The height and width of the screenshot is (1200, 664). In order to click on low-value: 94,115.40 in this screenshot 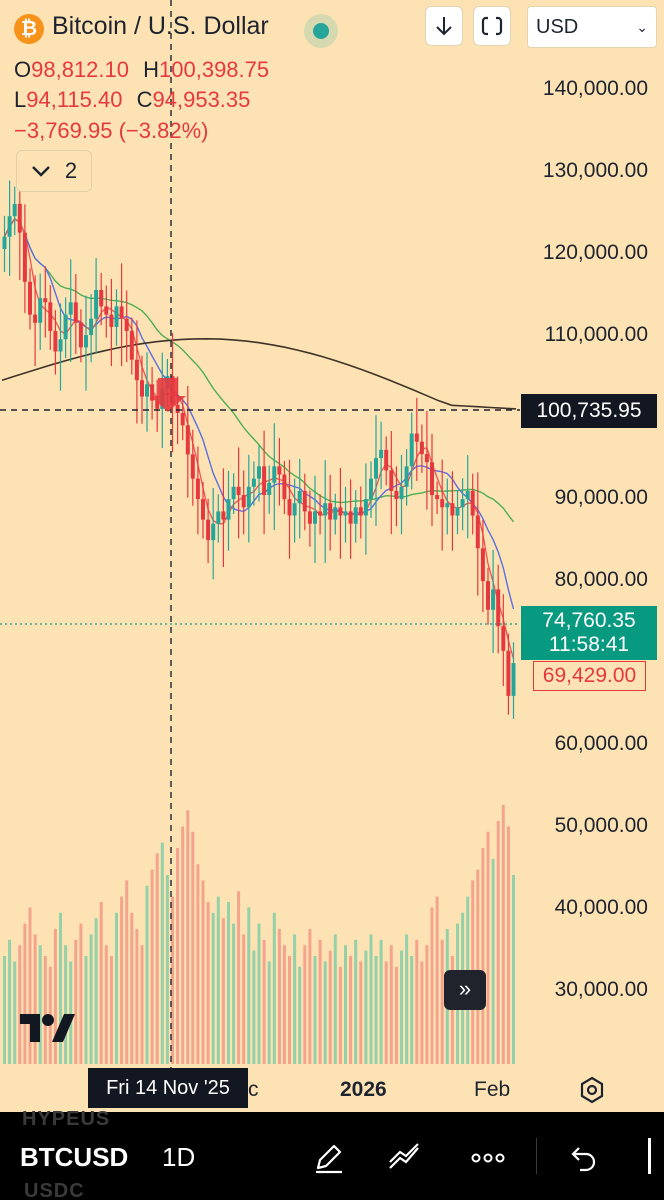, I will do `click(74, 99)`.